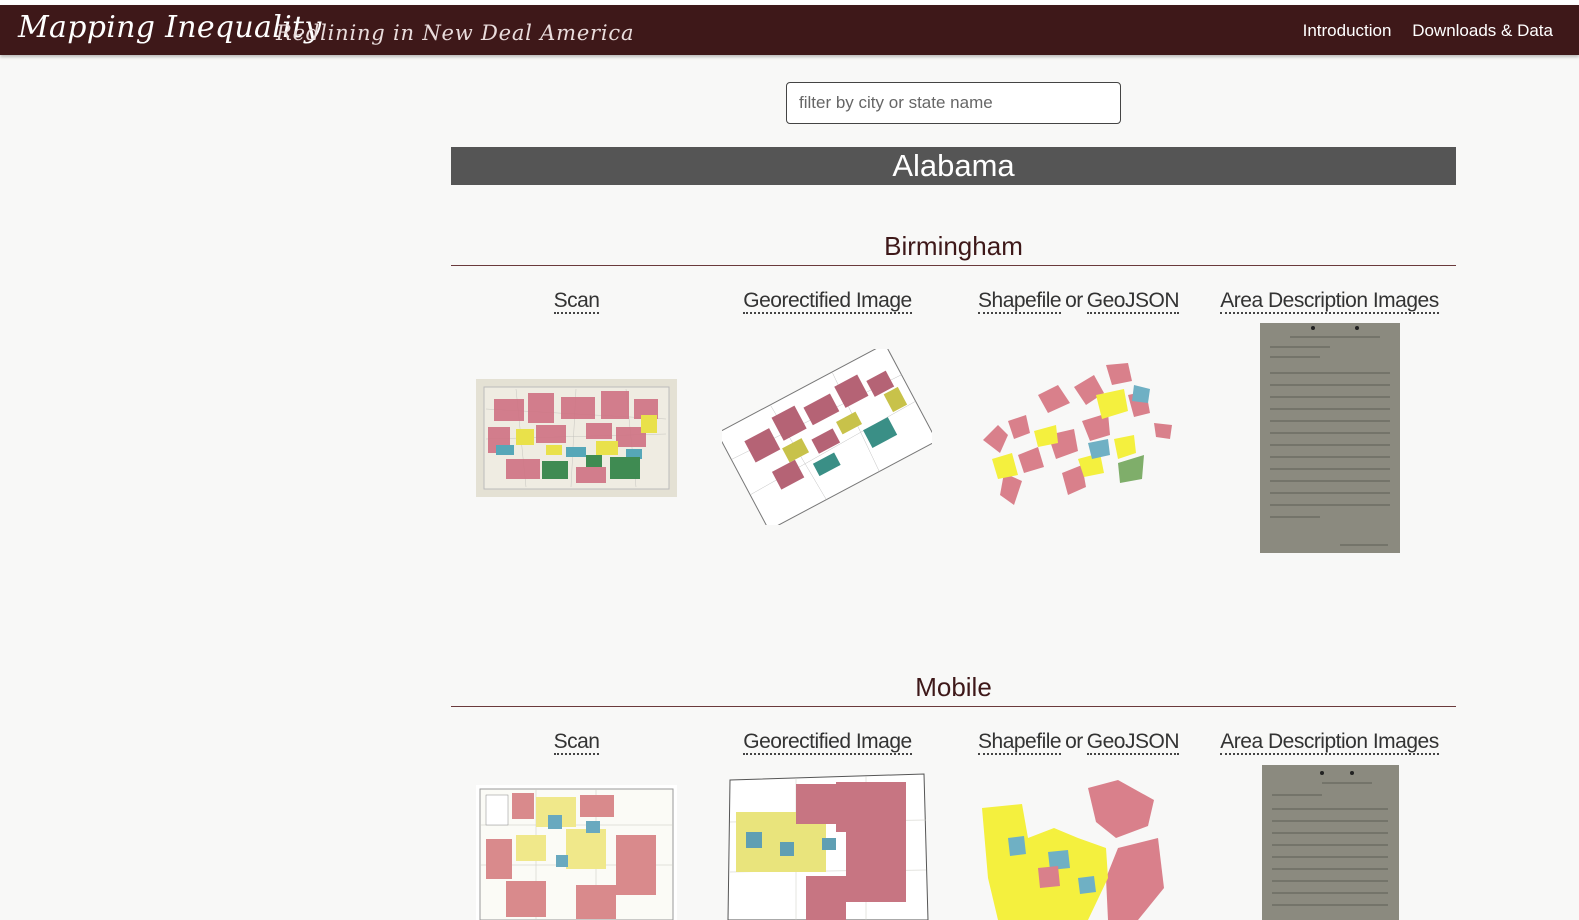 This screenshot has width=1579, height=920. I want to click on mobile-georectified-thumbnail, so click(828, 846).